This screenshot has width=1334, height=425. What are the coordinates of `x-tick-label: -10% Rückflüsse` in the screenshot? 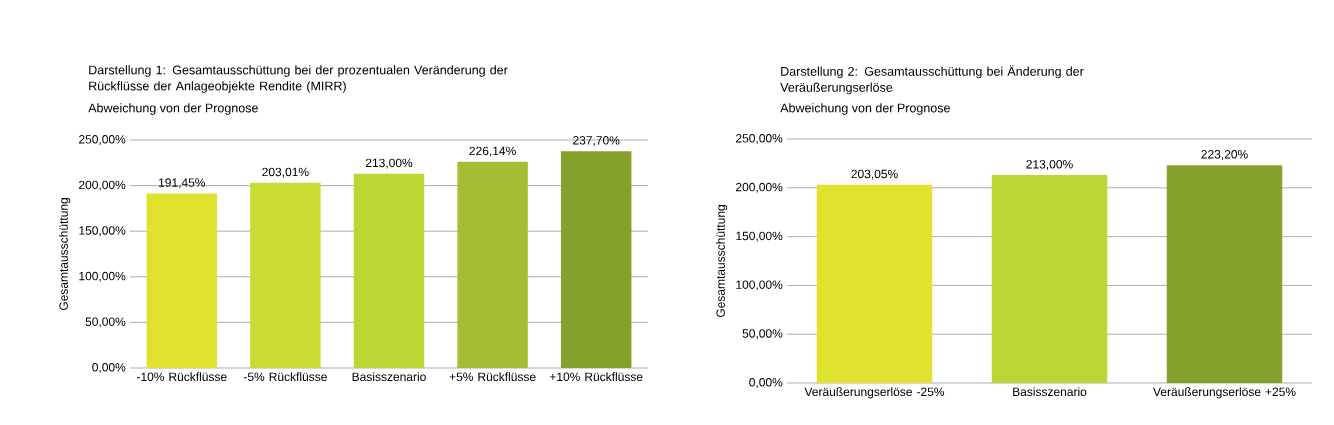 It's located at (181, 377).